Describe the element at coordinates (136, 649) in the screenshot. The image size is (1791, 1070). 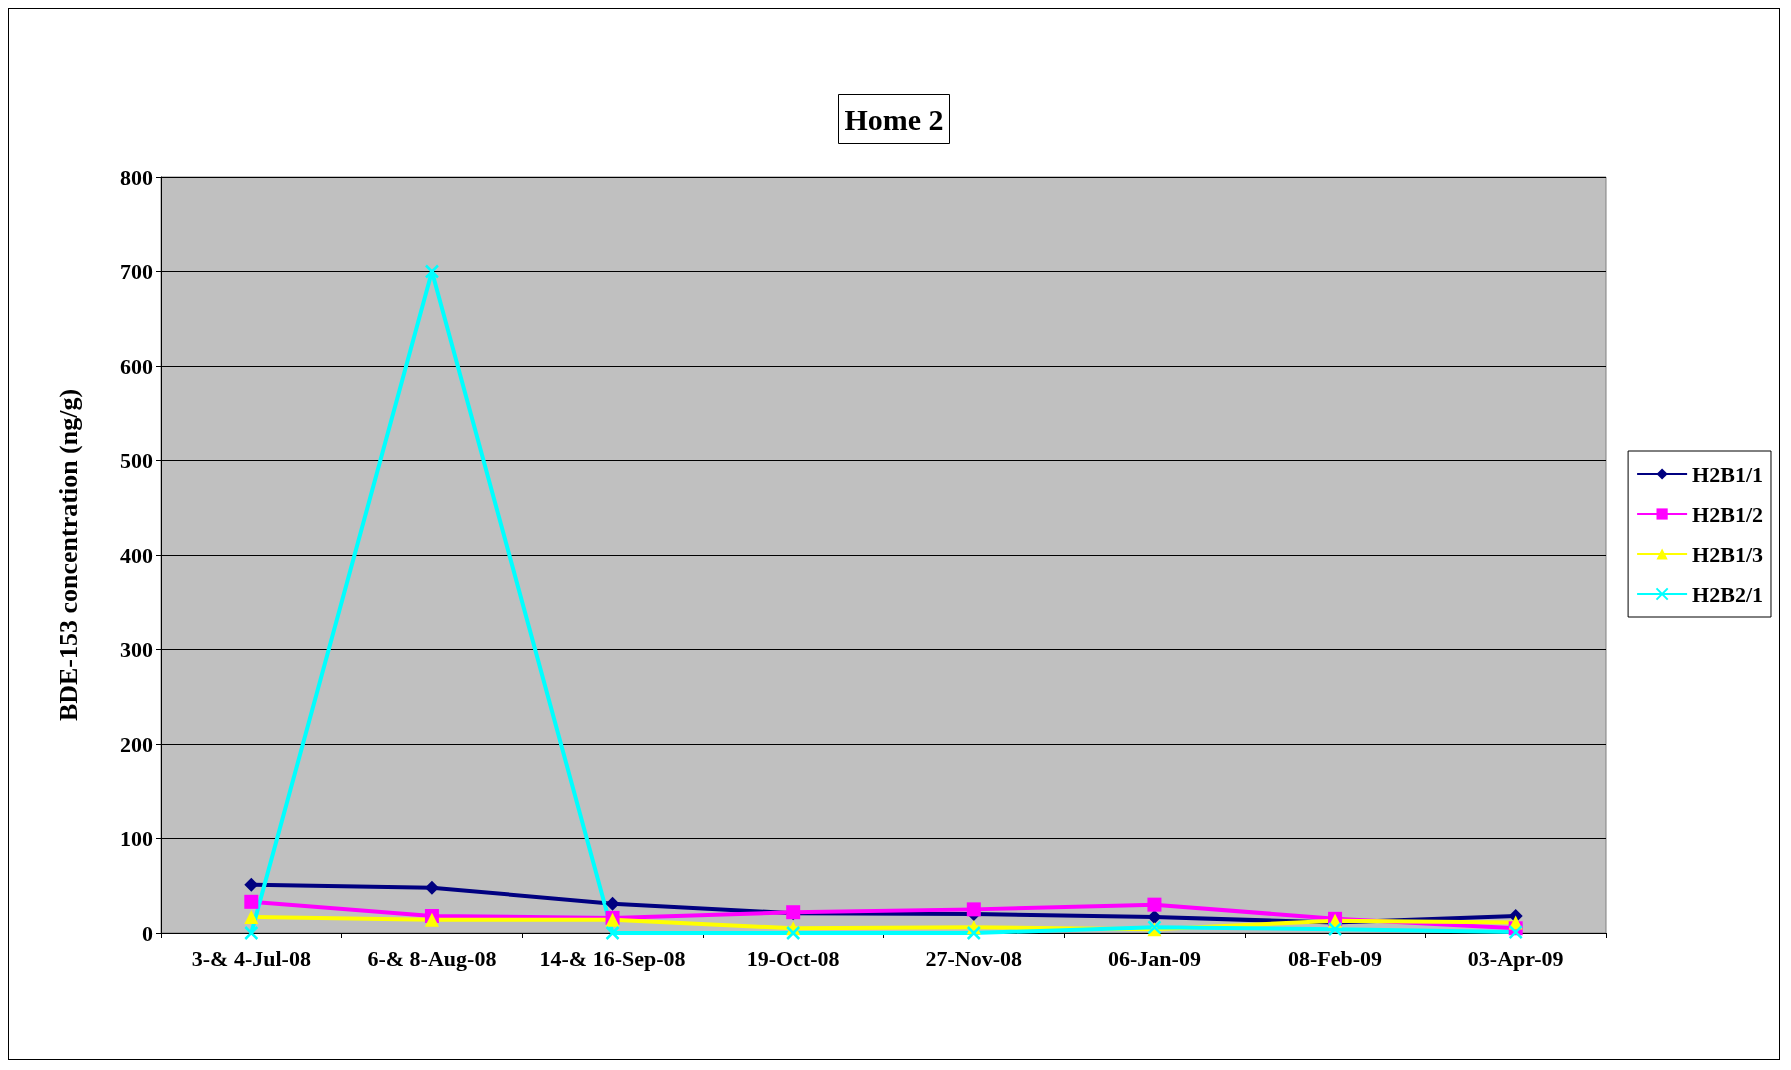
I see `y-tick-label: 300` at that location.